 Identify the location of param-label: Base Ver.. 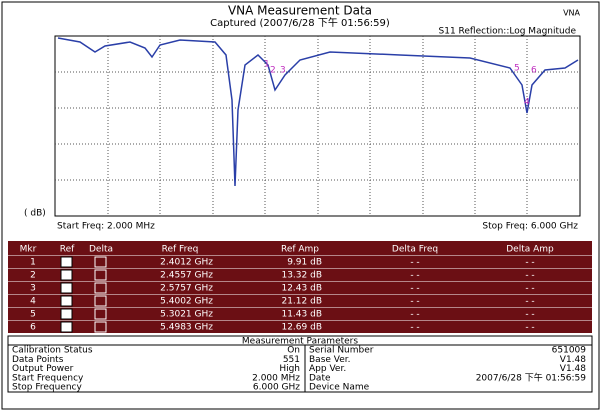
(330, 360).